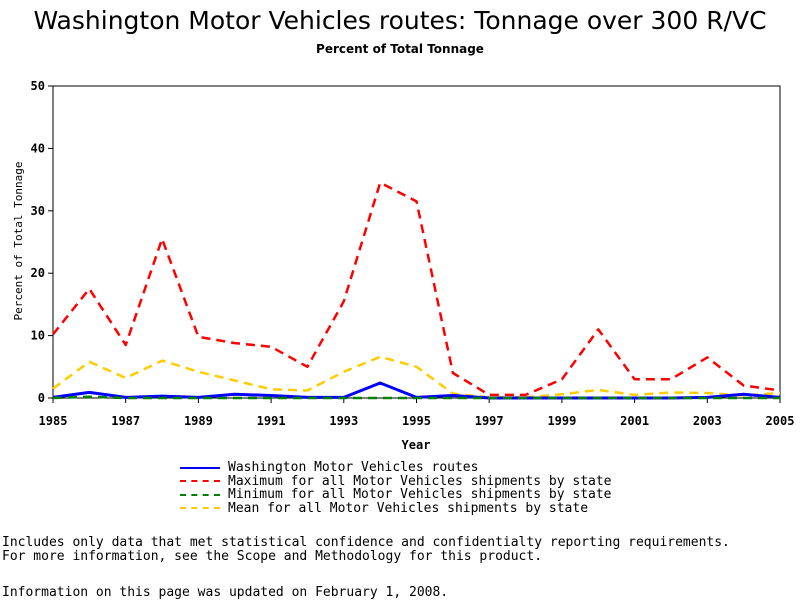 The image size is (800, 600). Describe the element at coordinates (38, 336) in the screenshot. I see `y-tick-label: 10` at that location.